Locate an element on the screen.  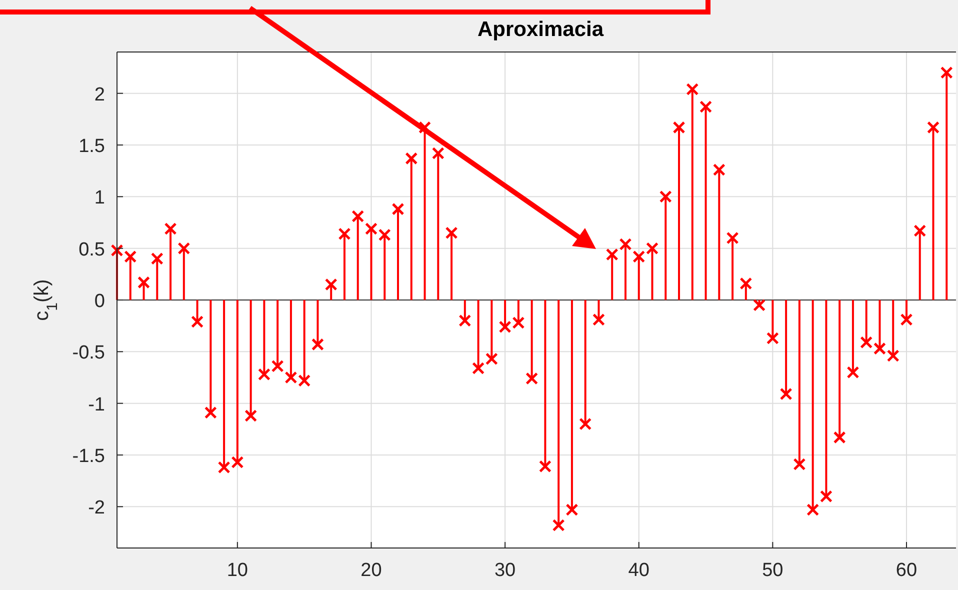
y-tick-label: 0 is located at coordinates (99, 301).